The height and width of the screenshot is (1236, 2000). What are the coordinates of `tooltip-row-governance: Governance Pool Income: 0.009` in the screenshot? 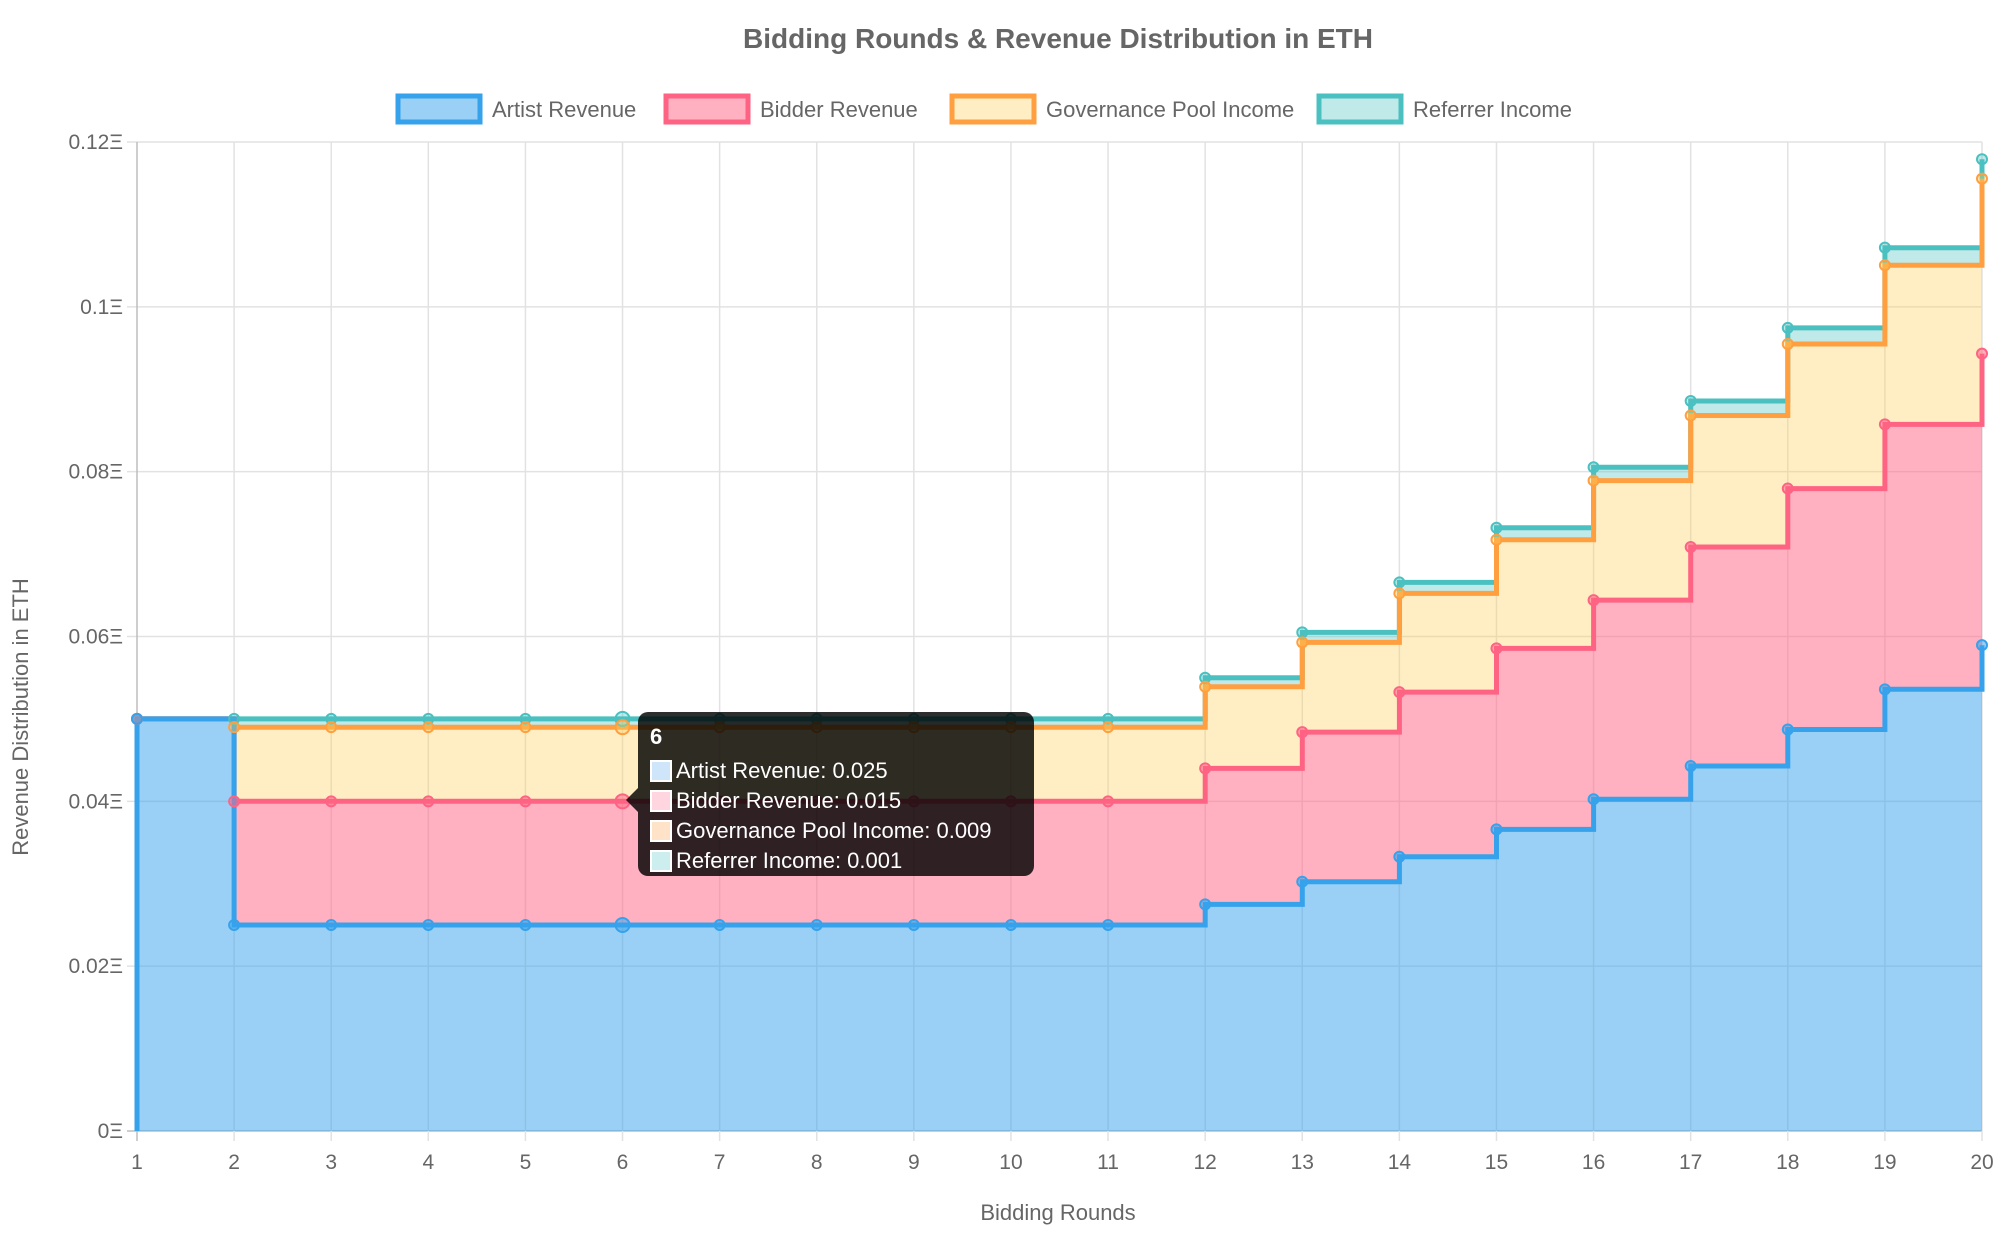 It's located at (836, 831).